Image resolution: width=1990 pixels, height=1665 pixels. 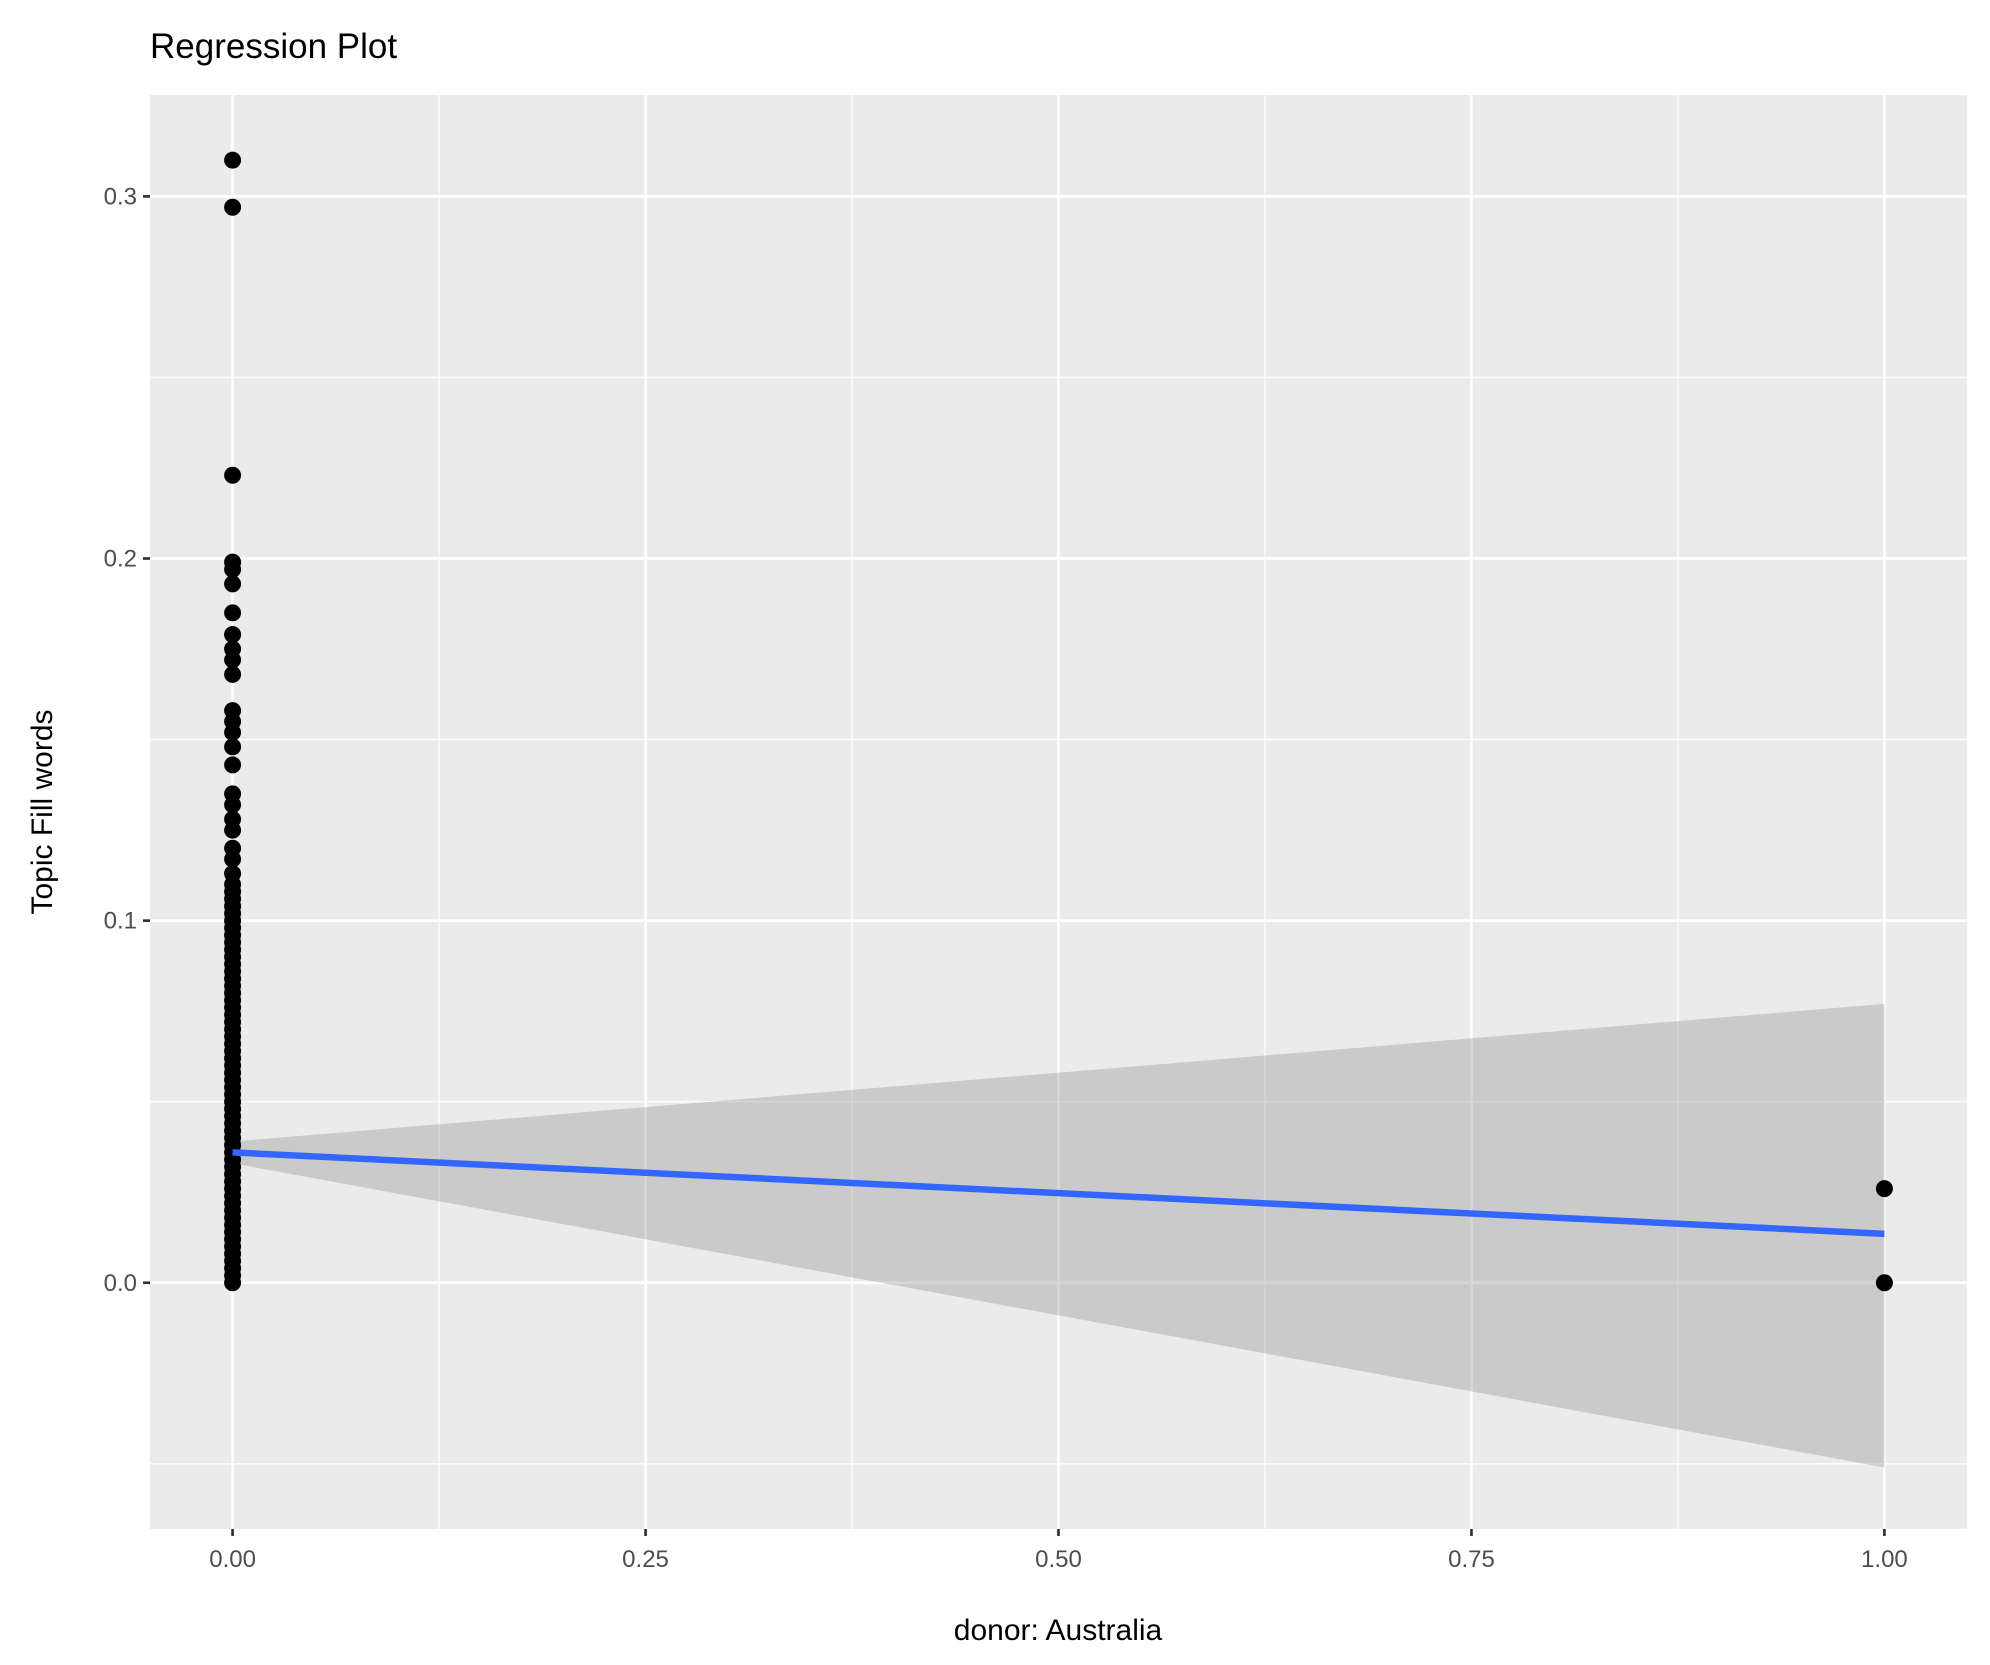 What do you see at coordinates (120, 559) in the screenshot?
I see `y-tick-label: 0.2` at bounding box center [120, 559].